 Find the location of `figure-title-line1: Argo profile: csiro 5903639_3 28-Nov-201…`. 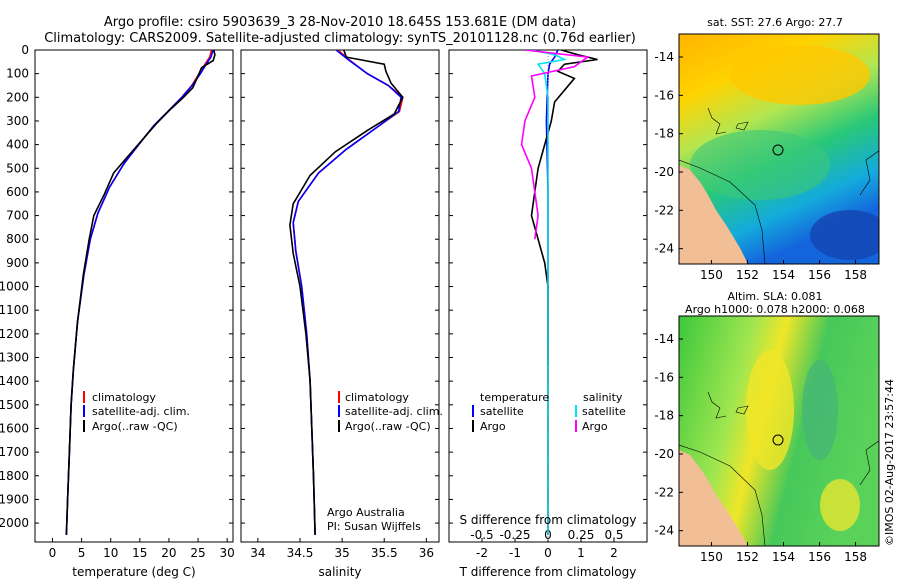

figure-title-line1: Argo profile: csiro 5903639_3 28-Nov-201… is located at coordinates (340, 22).